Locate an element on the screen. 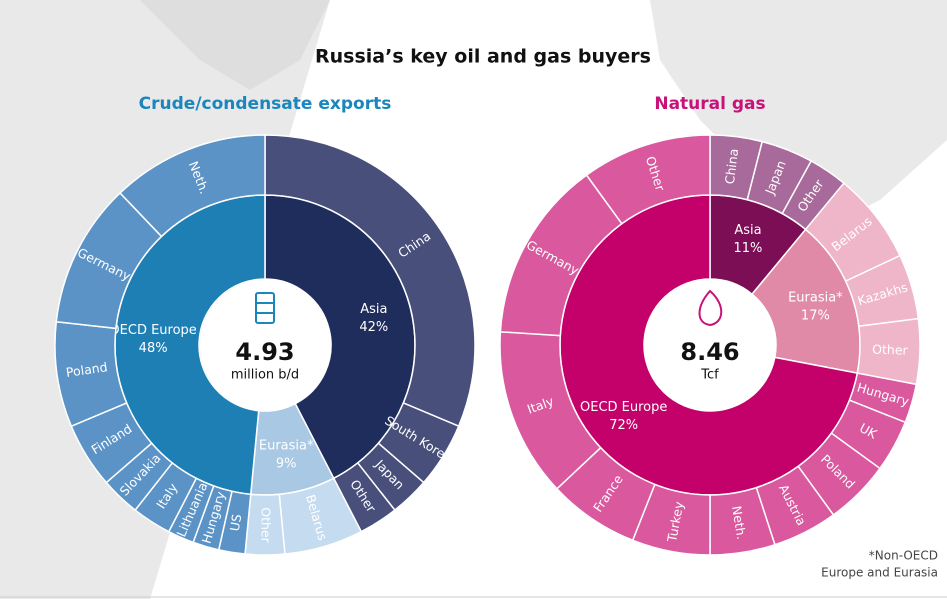 Image resolution: width=947 pixels, height=599 pixels. outer-label: US is located at coordinates (236, 522).